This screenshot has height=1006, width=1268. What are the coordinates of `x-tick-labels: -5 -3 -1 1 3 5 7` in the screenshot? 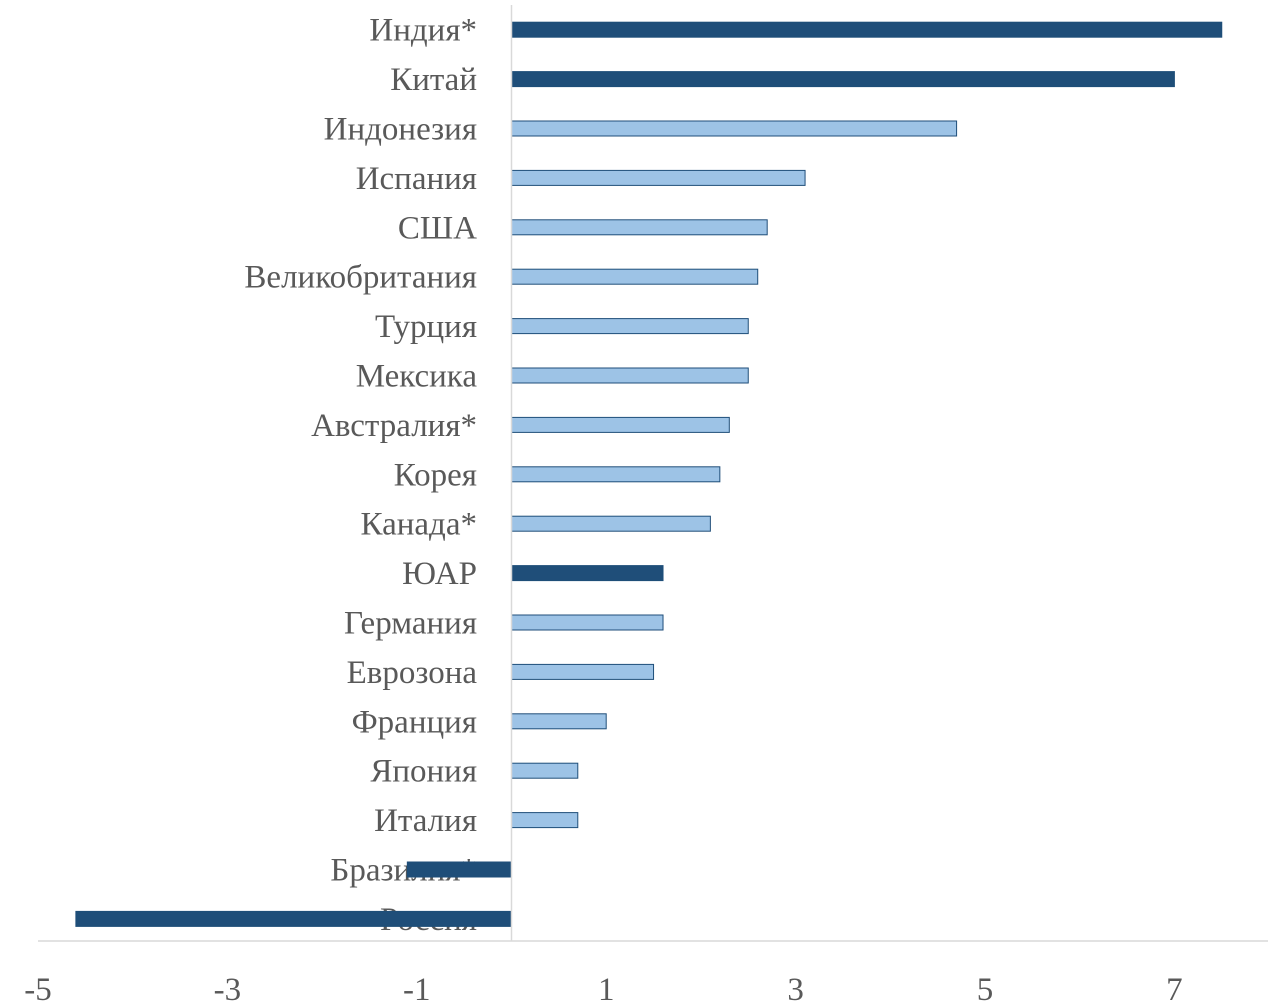 It's located at (603, 989).